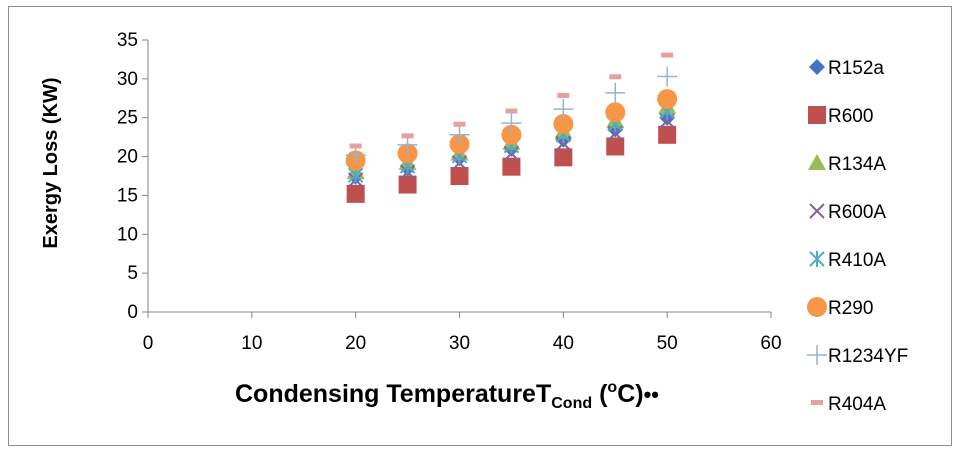 The height and width of the screenshot is (452, 957). I want to click on y-tick-label: 25, so click(127, 118).